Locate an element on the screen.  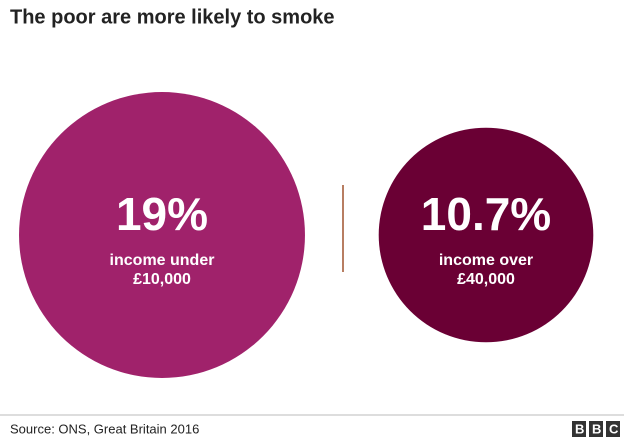
logo: BBC is located at coordinates (599, 428).